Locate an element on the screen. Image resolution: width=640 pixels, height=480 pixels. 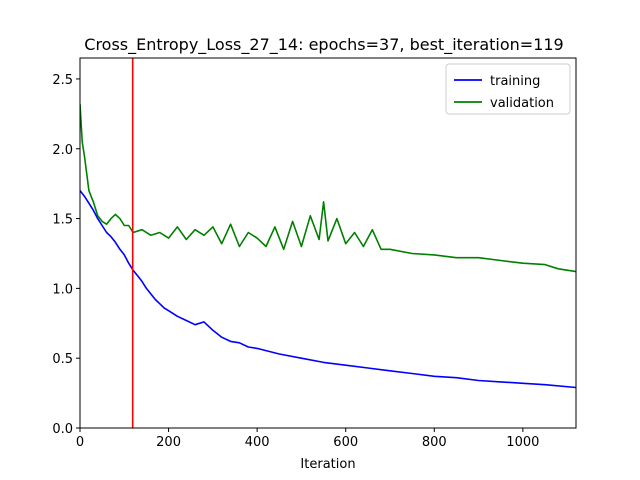
x-tick-label: 400 is located at coordinates (257, 442).